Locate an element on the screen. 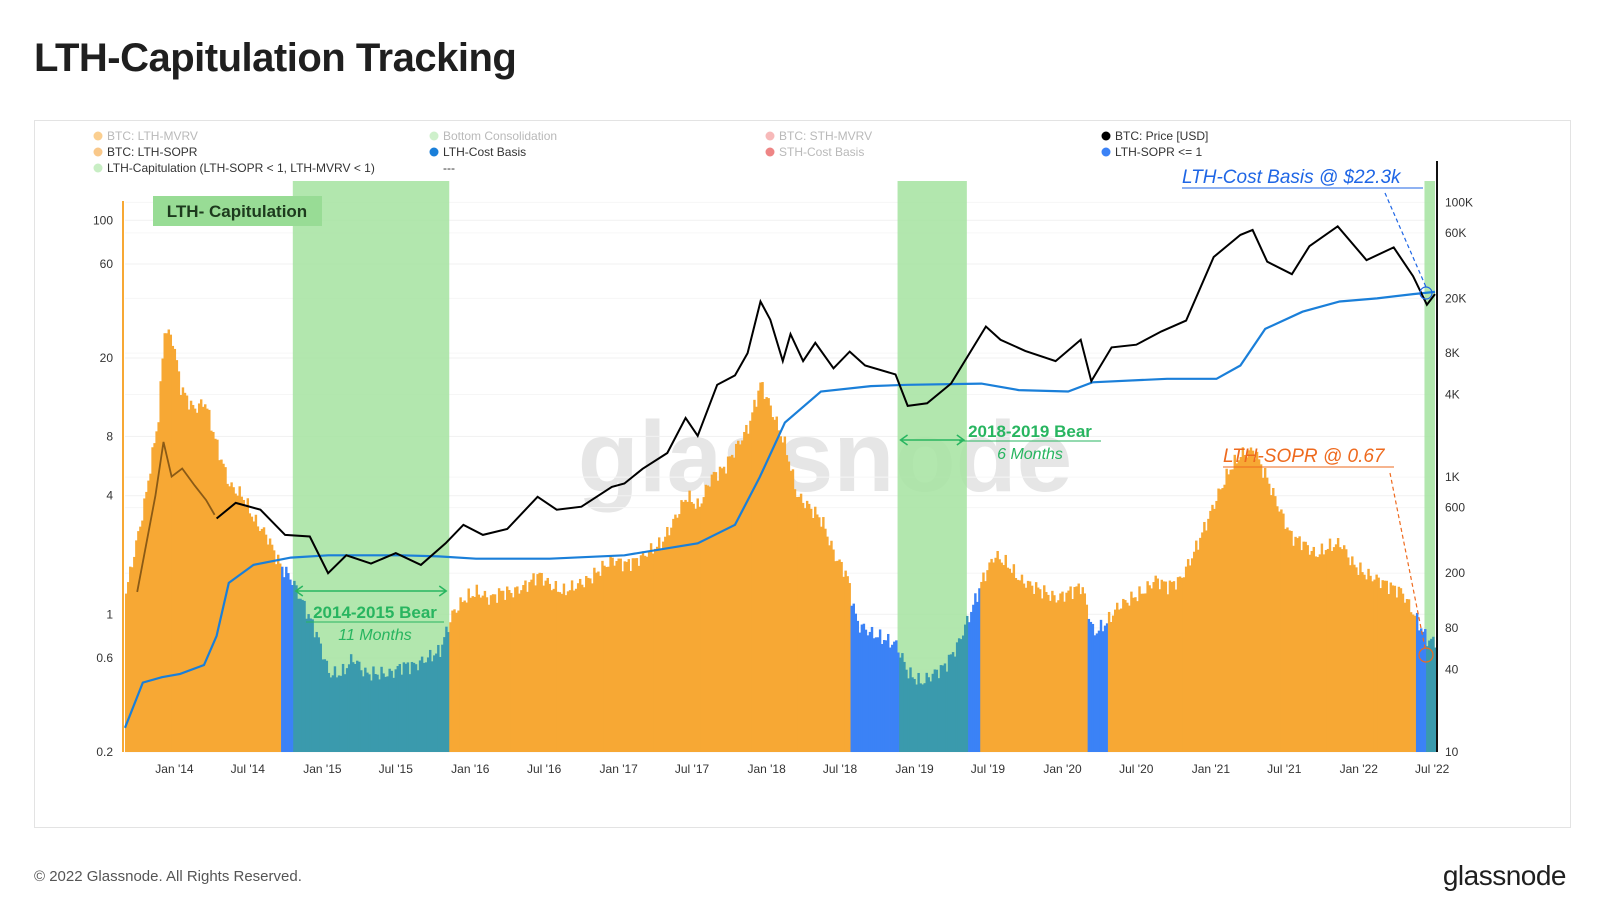 This screenshot has height=922, width=1600. legend-item: --- is located at coordinates (449, 168).